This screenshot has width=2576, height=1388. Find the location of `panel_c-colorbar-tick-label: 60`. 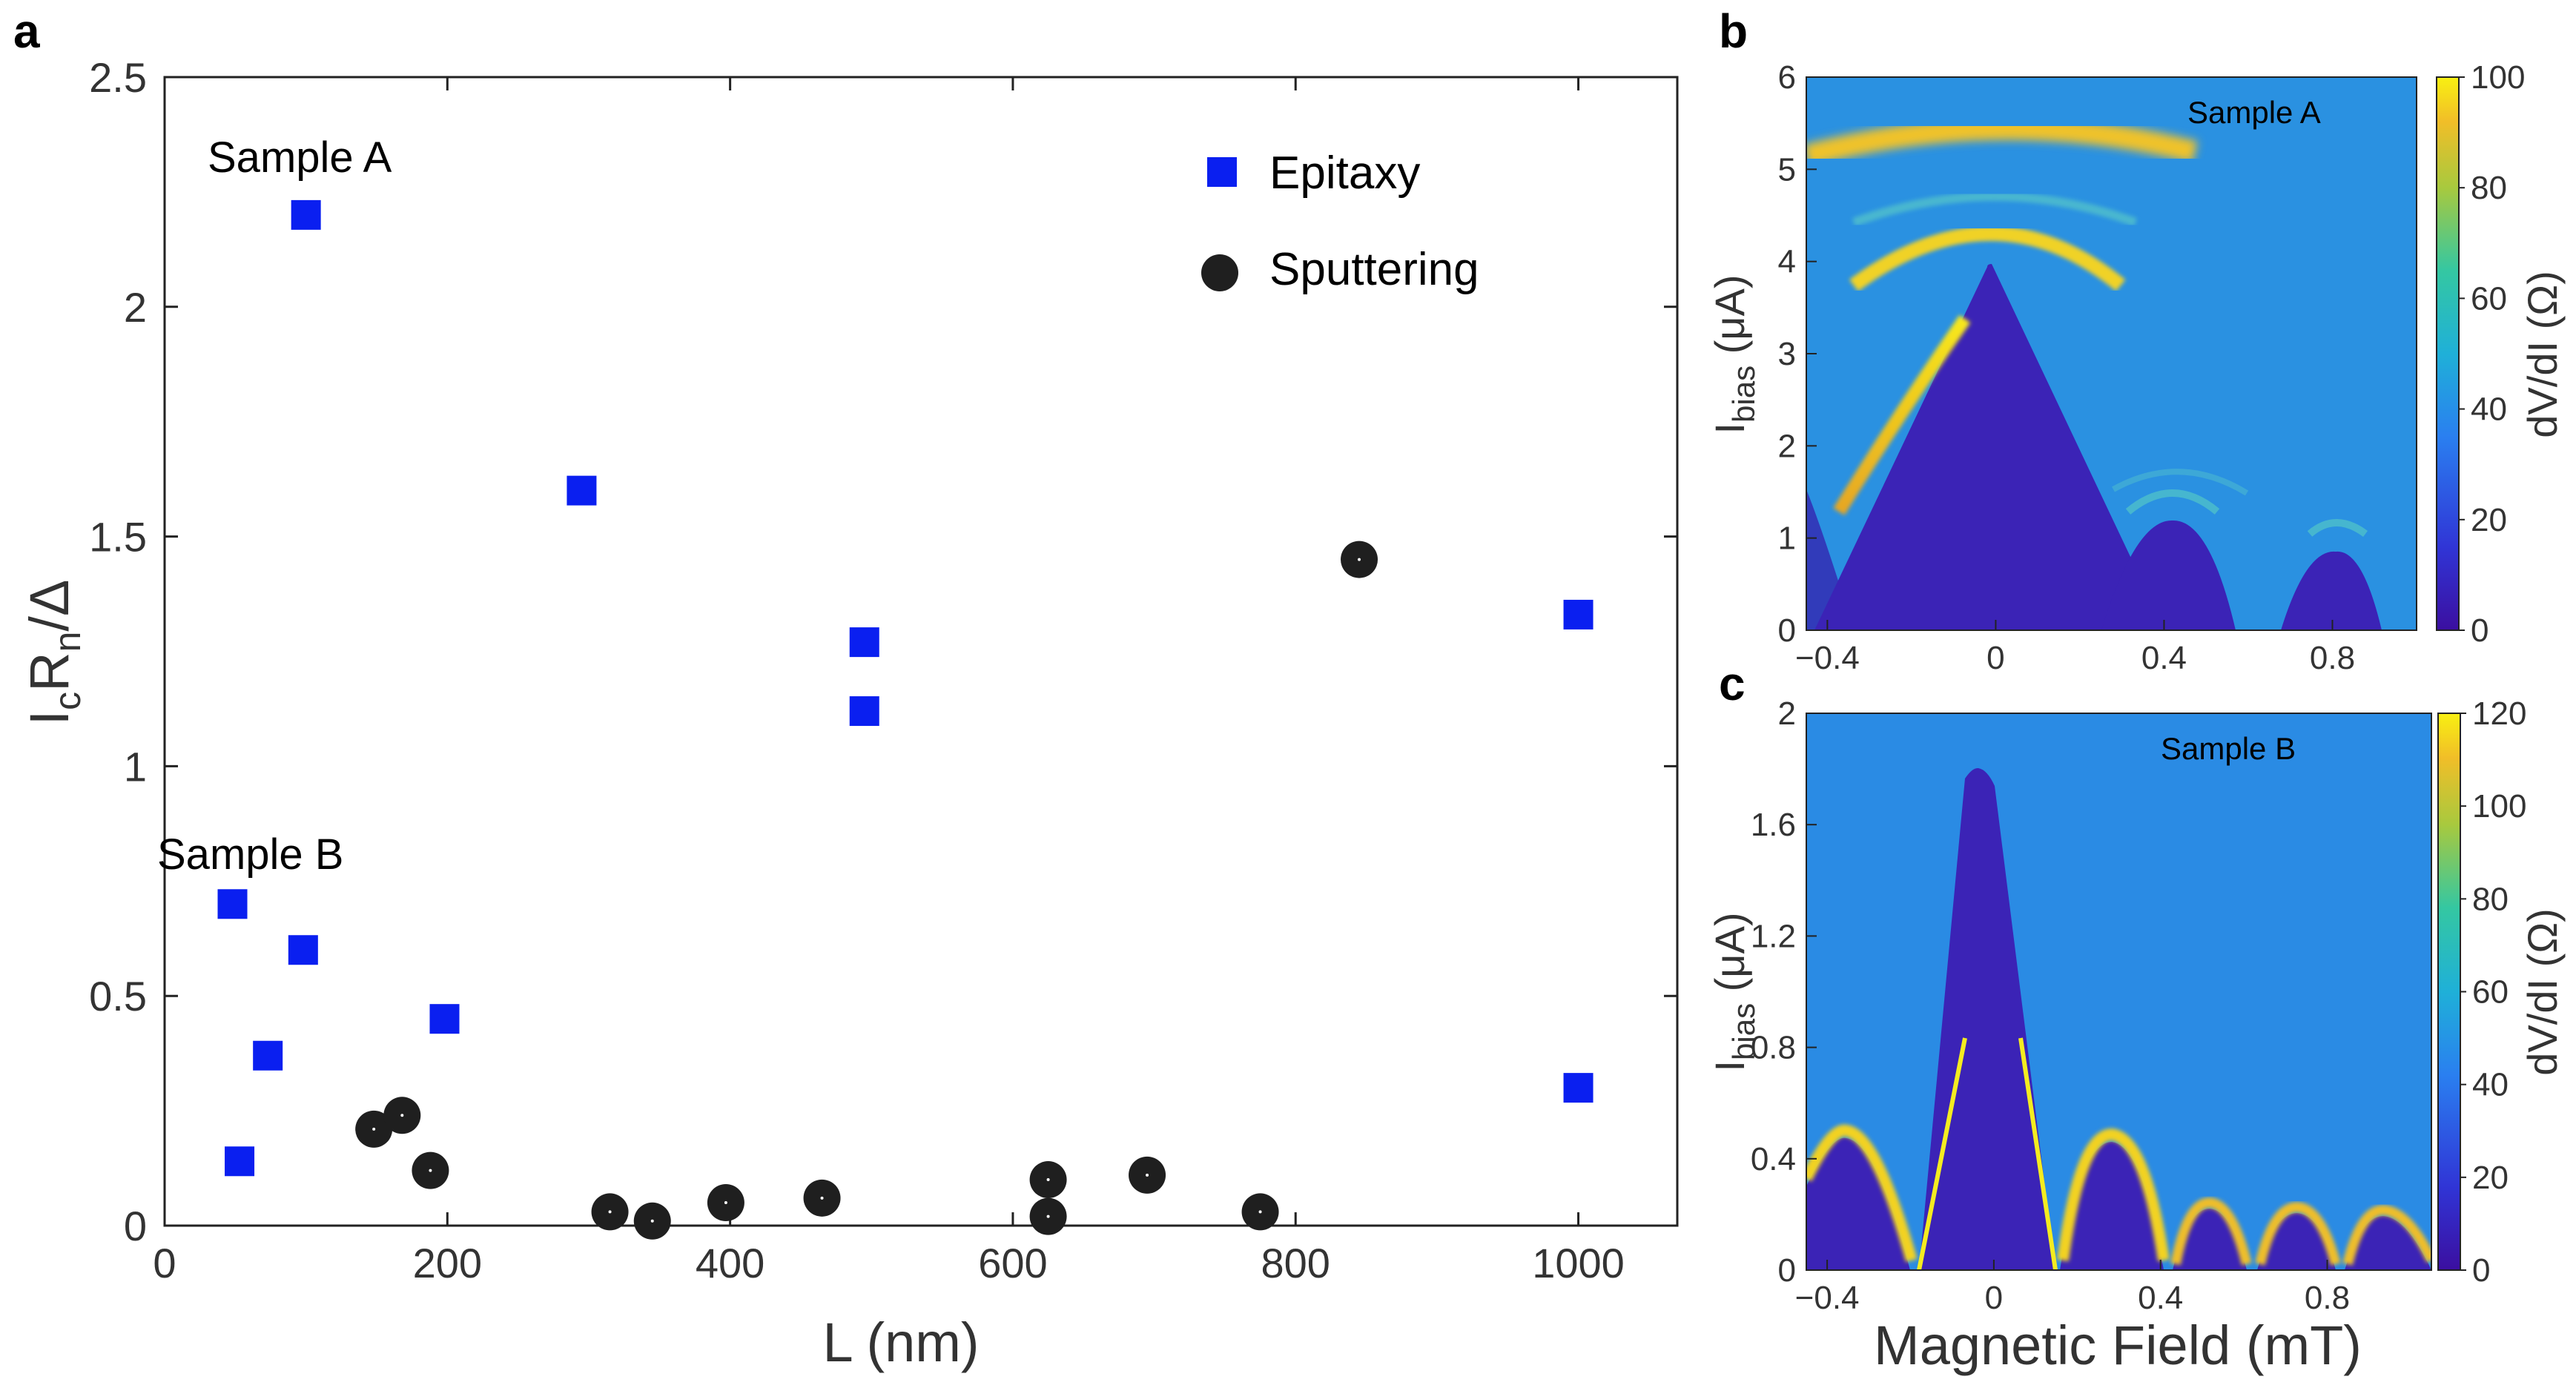

panel_c-colorbar-tick-label: 60 is located at coordinates (2490, 992).